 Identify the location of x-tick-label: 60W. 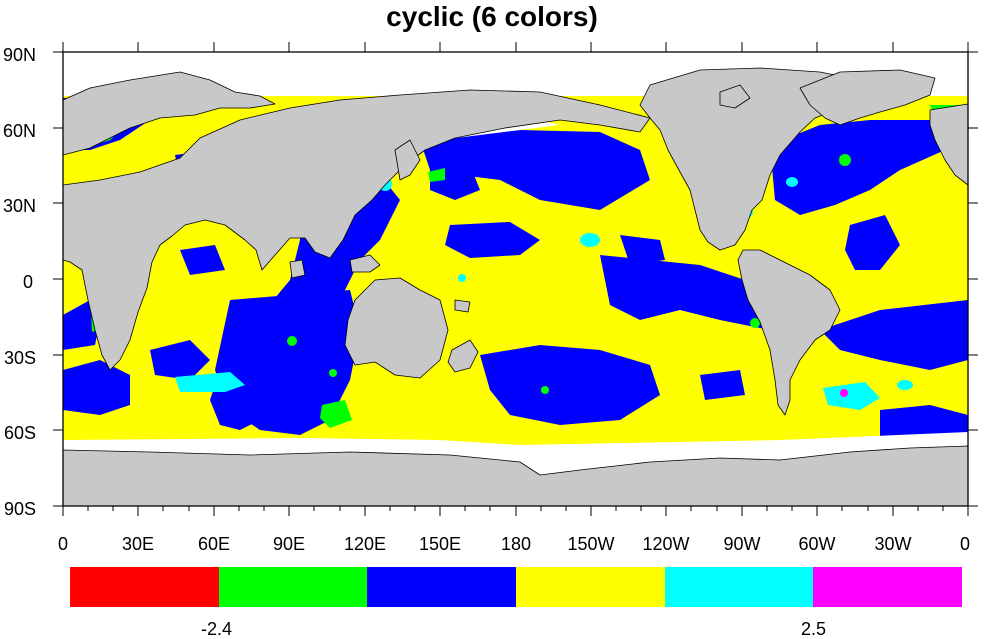
(816, 544).